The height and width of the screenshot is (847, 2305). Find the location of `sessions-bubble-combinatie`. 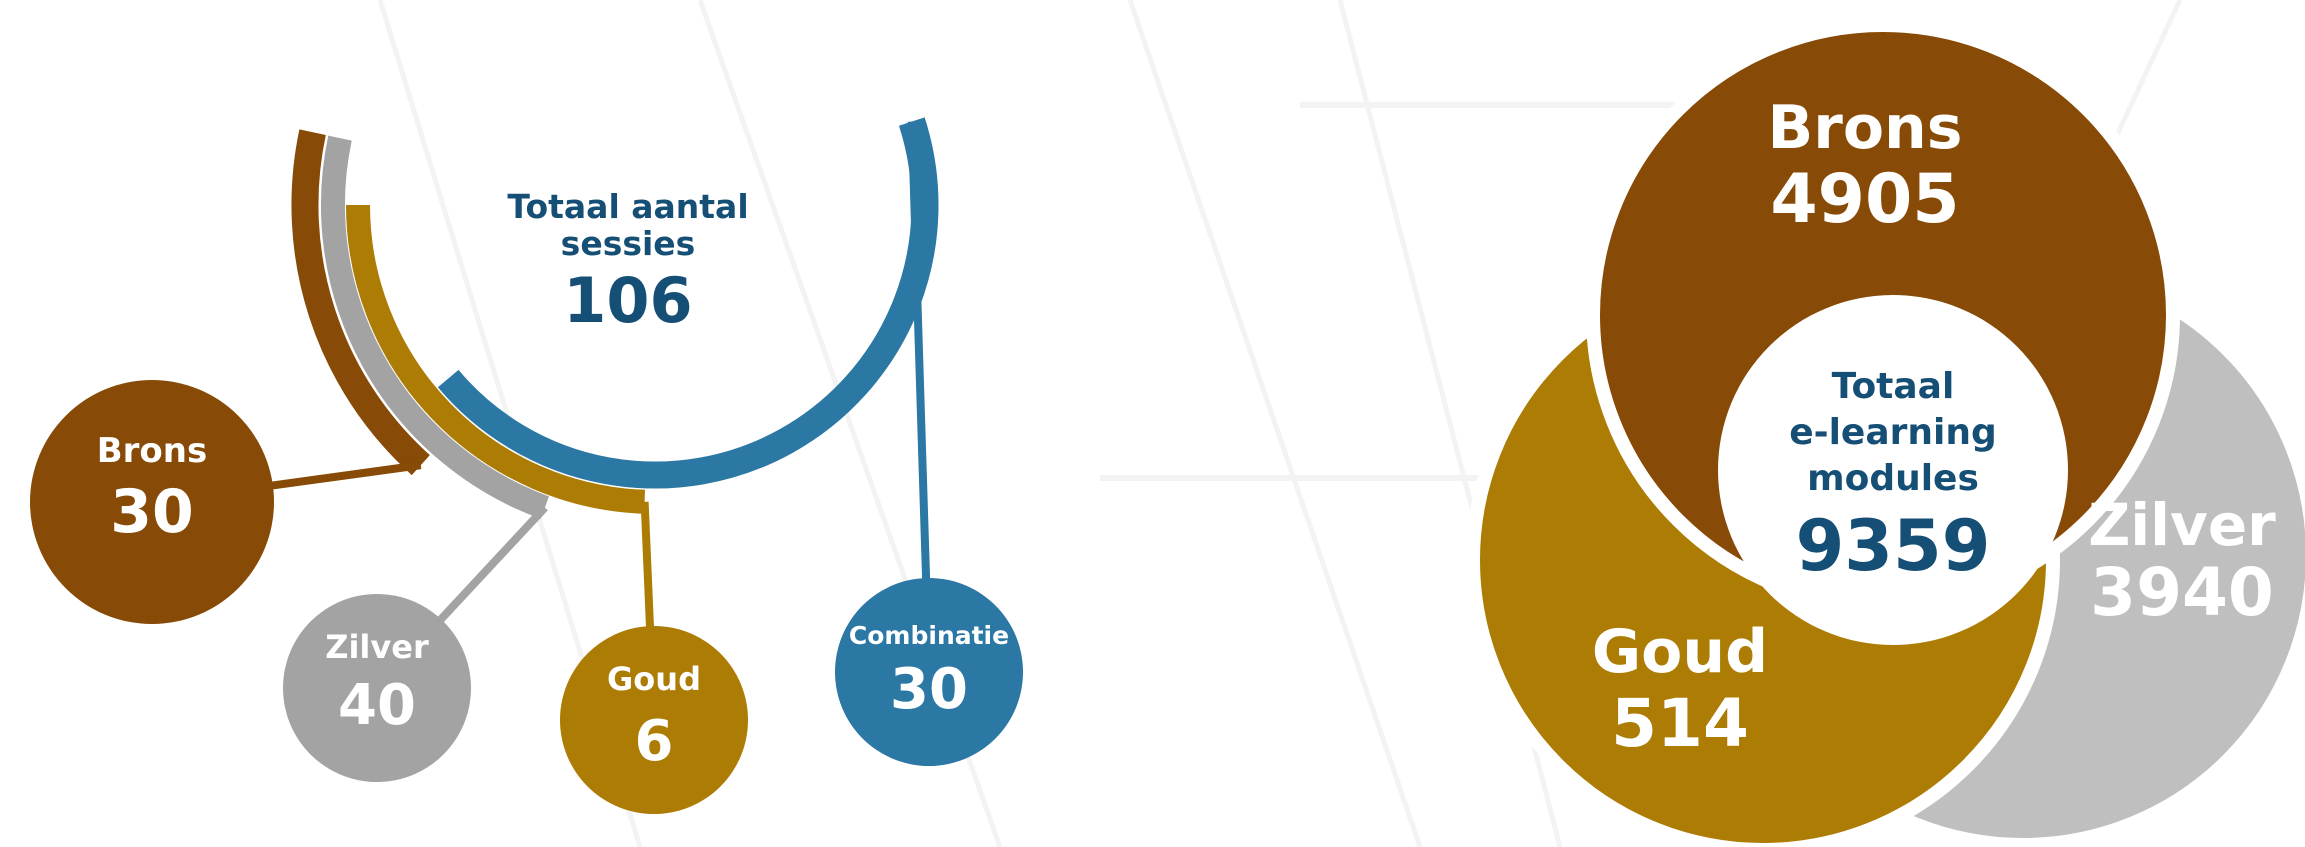

sessions-bubble-combinatie is located at coordinates (929, 672).